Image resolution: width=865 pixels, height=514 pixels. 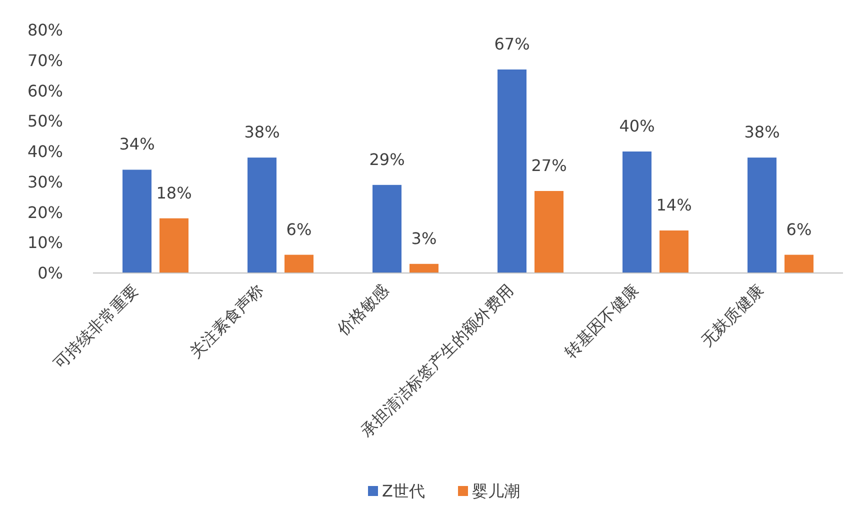 I want to click on legend-label: 婴儿潮, so click(x=496, y=491).